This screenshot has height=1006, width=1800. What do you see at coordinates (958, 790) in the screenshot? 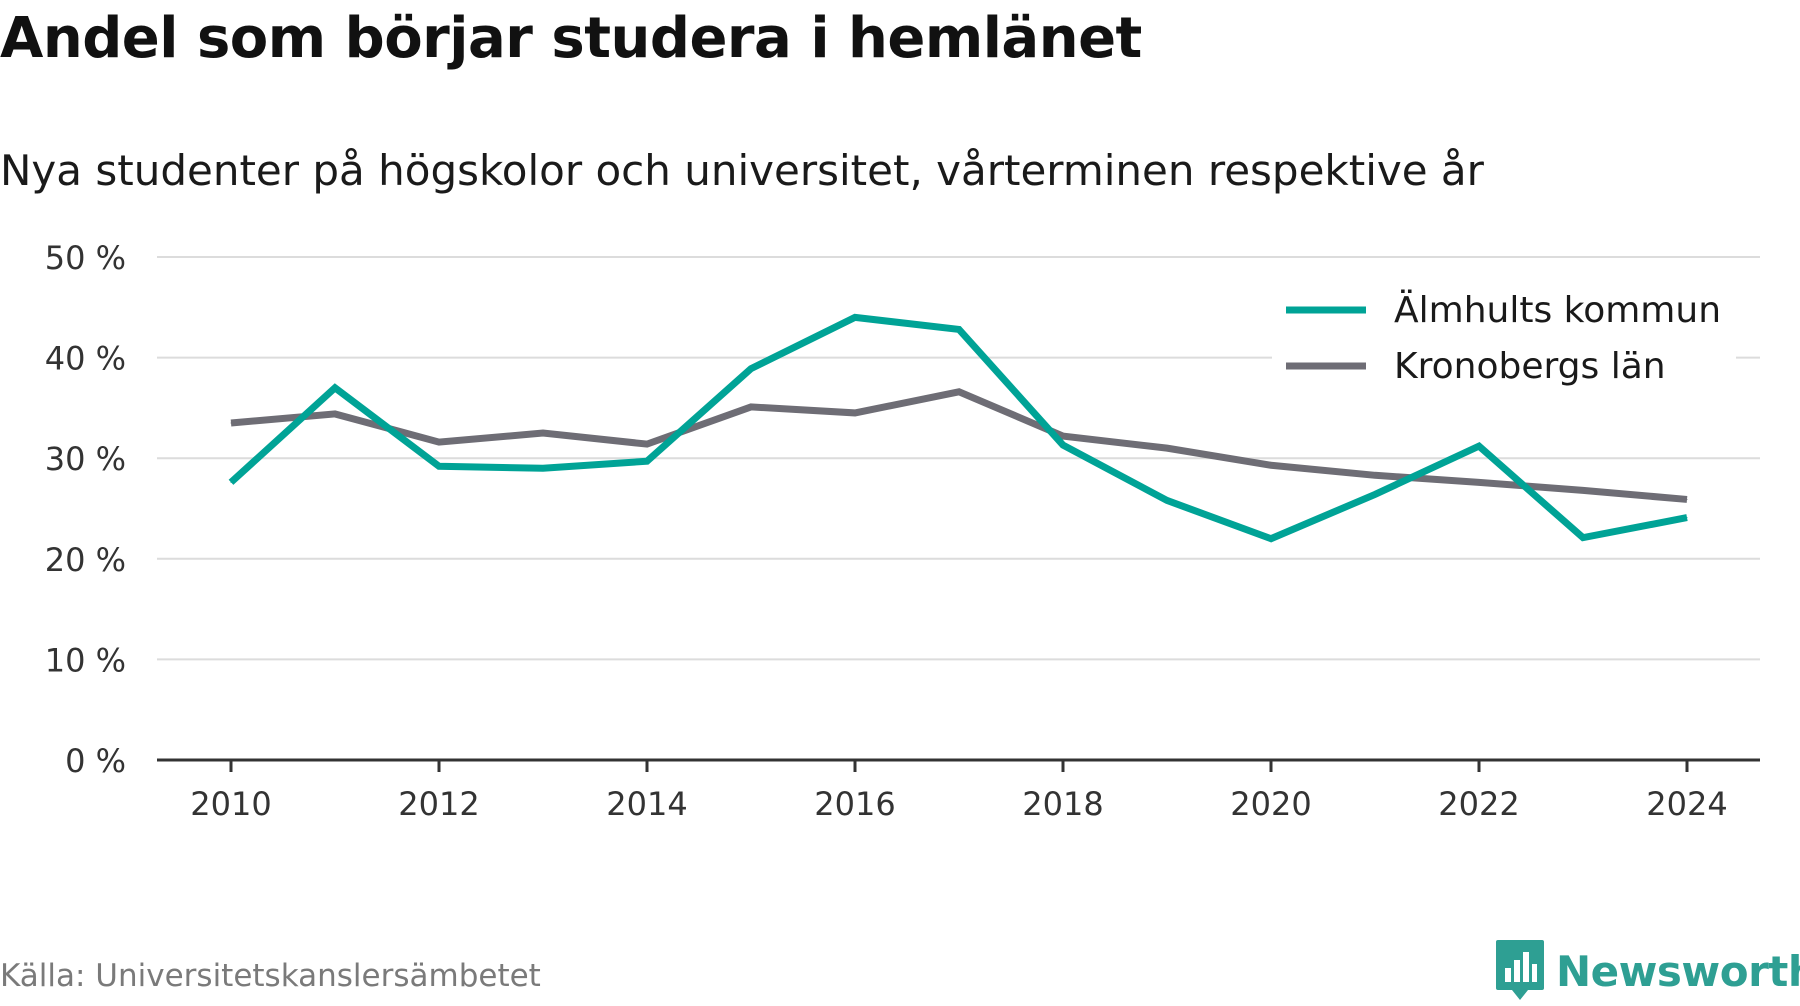
I see `x-axis: 2010 2012 2014 2016 2018 2020 2022 2024` at bounding box center [958, 790].